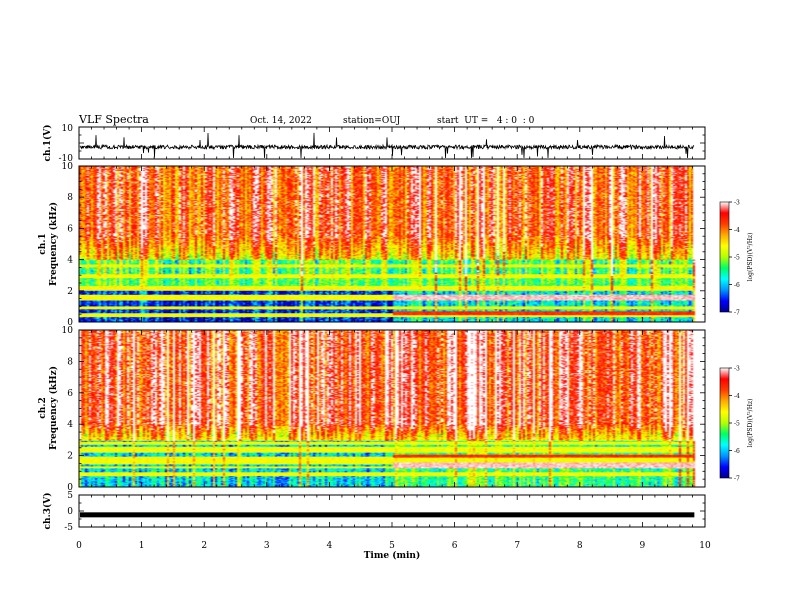 Image resolution: width=792 pixels, height=612 pixels. I want to click on time-tick-label: 5, so click(392, 546).